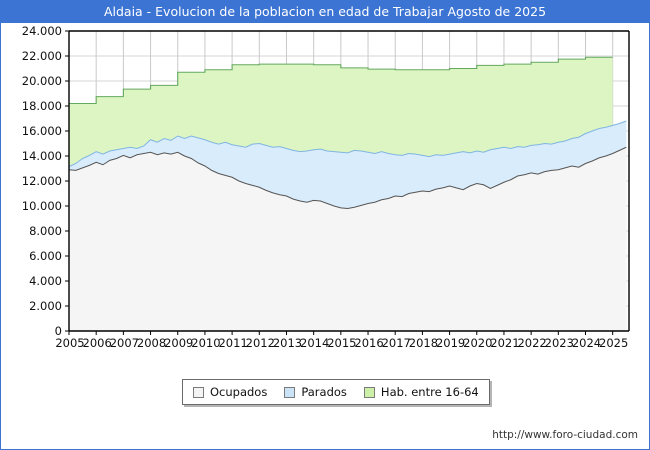 Image resolution: width=650 pixels, height=450 pixels. I want to click on svg-text: 12.000, so click(42, 181).